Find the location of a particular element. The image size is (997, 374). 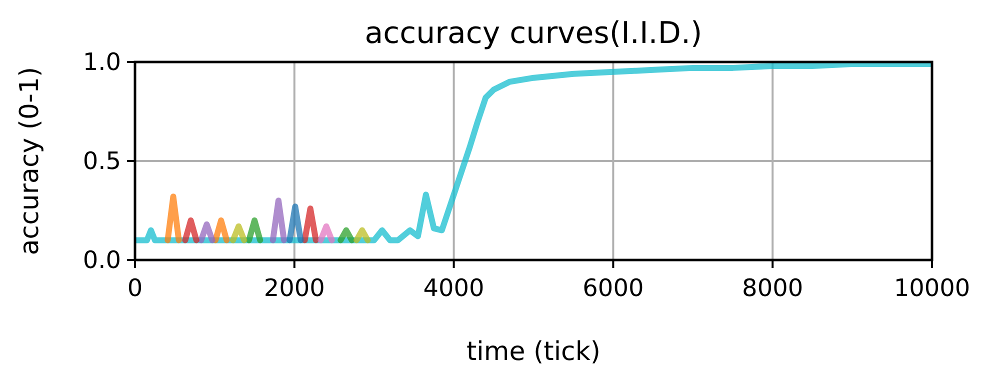

y-tick-label: 0.5 is located at coordinates (101, 161).